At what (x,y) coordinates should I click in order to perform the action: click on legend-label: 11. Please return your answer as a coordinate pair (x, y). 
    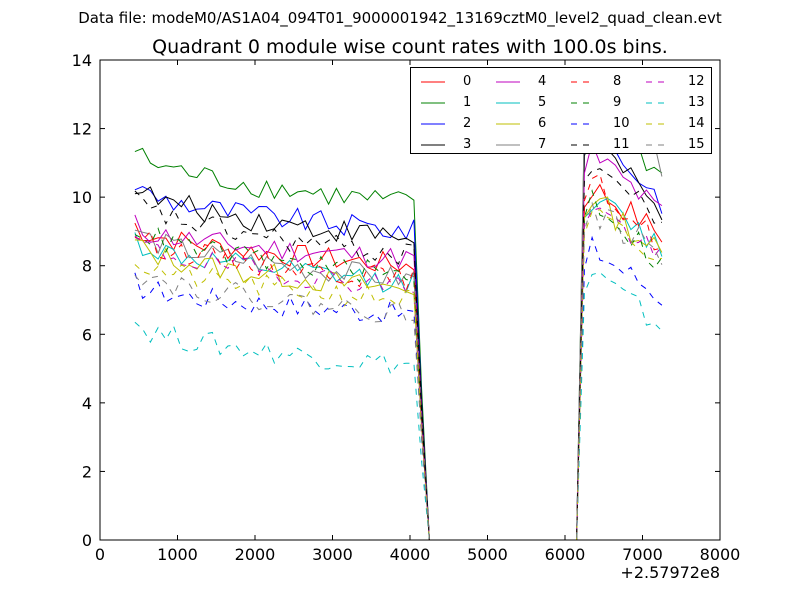
    Looking at the image, I should click on (621, 144).